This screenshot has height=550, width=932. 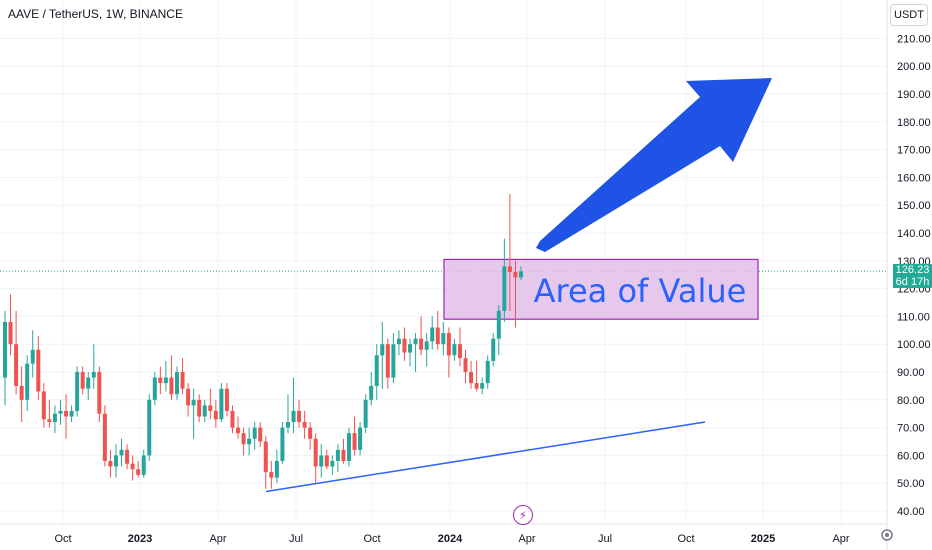 I want to click on y-tick-label: 200.00, so click(x=914, y=67).